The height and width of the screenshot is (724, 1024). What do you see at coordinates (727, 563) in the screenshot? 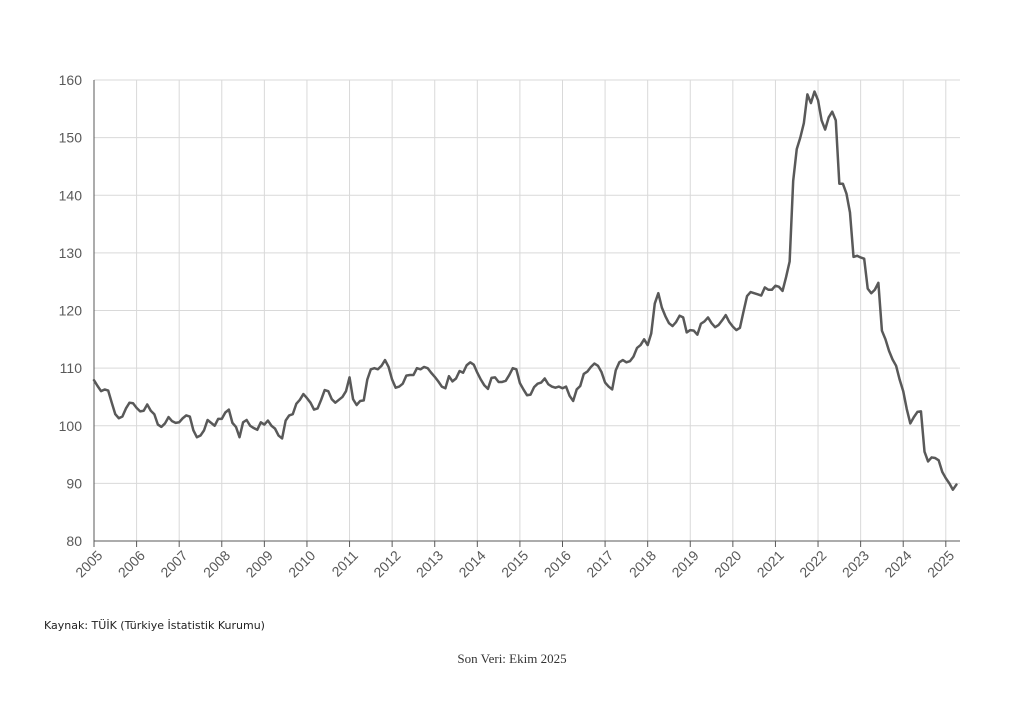
I see `x-tick-label: 2020` at bounding box center [727, 563].